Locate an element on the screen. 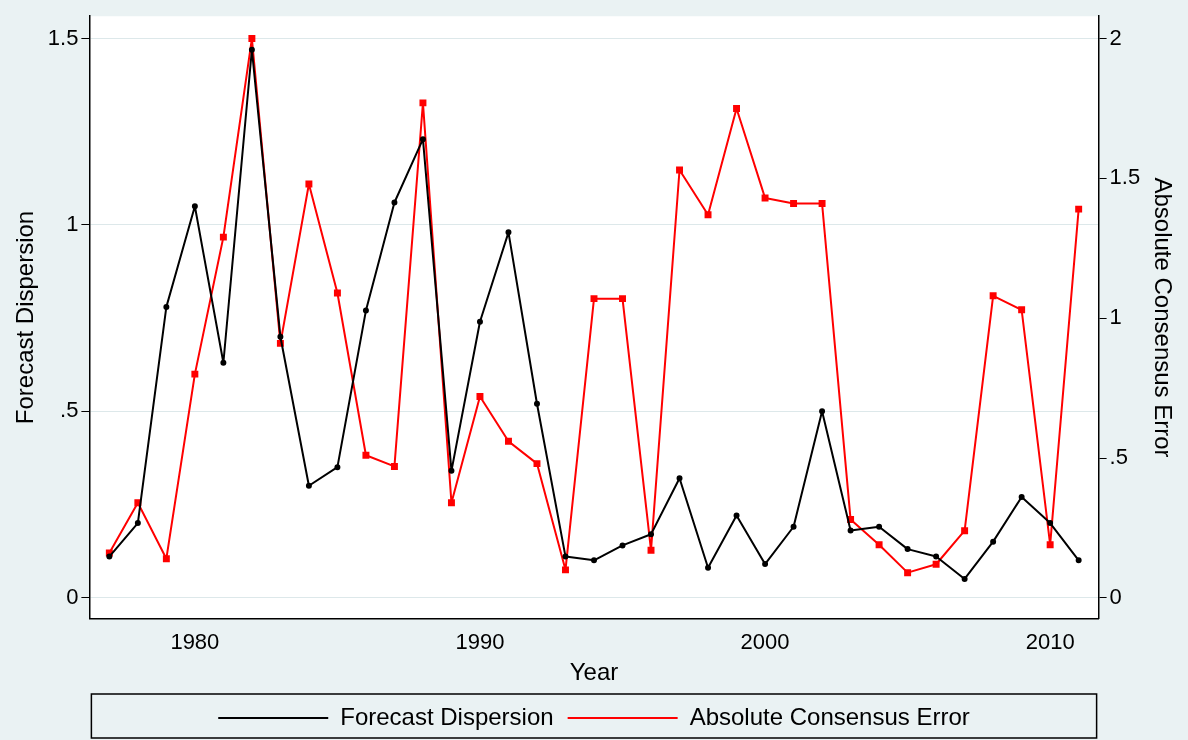  x-tick-label: 2010 is located at coordinates (1050, 642).